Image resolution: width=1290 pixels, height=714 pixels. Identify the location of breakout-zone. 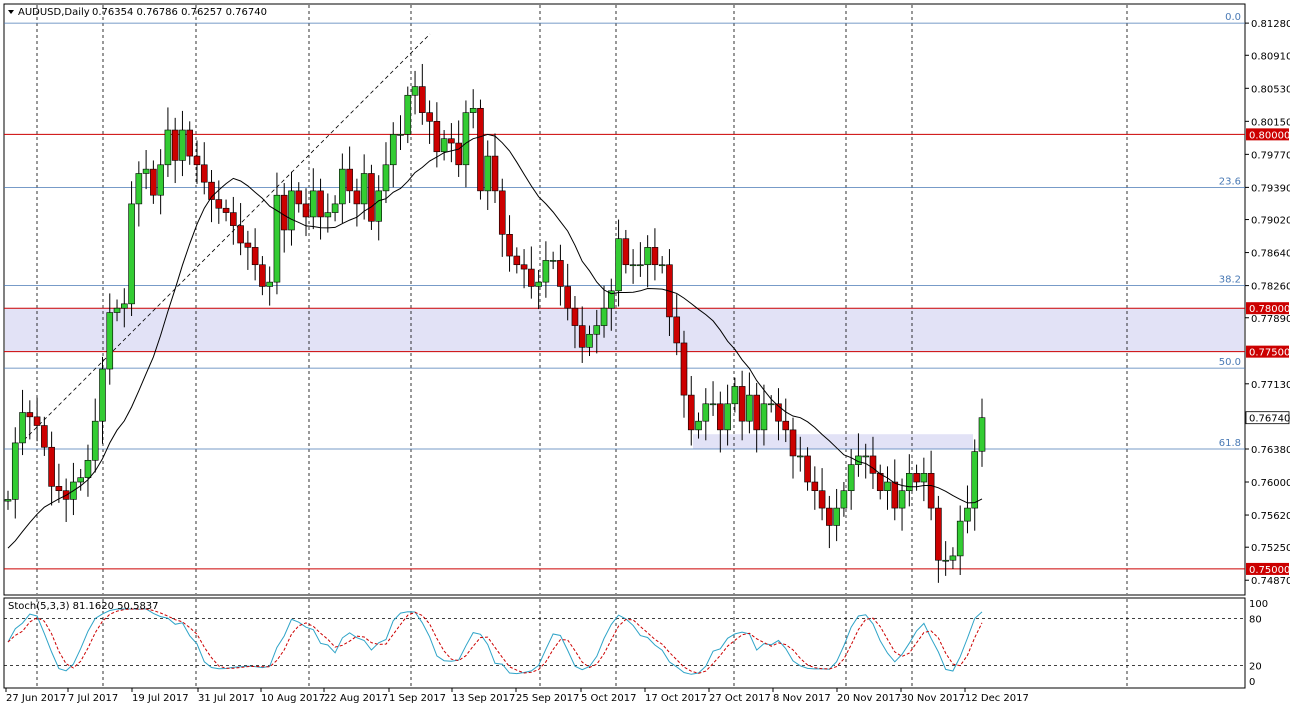
(833, 441).